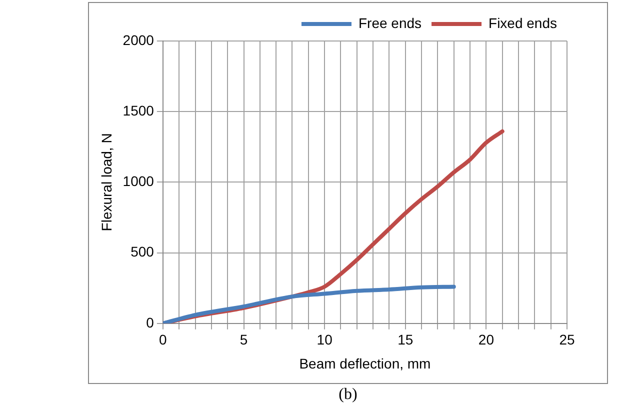  Describe the element at coordinates (138, 110) in the screenshot. I see `y-tick-label: 1500` at that location.